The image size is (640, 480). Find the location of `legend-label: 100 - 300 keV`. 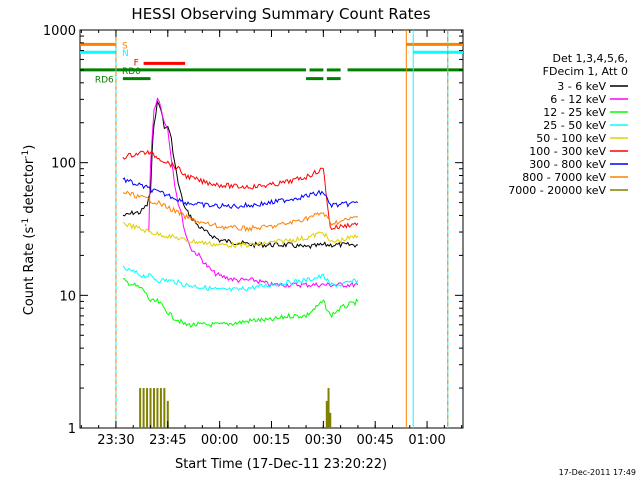

legend-label: 100 - 300 keV is located at coordinates (567, 151).